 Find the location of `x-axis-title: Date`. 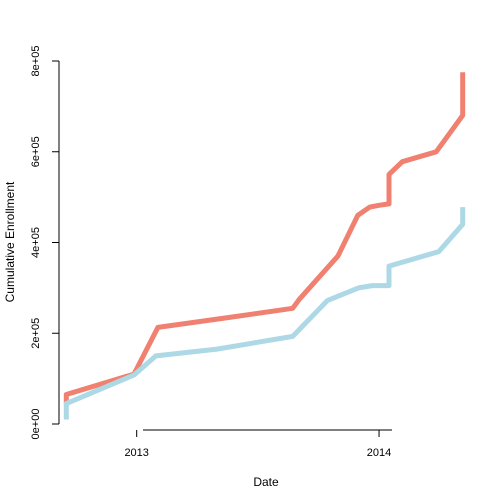

x-axis-title: Date is located at coordinates (266, 482).